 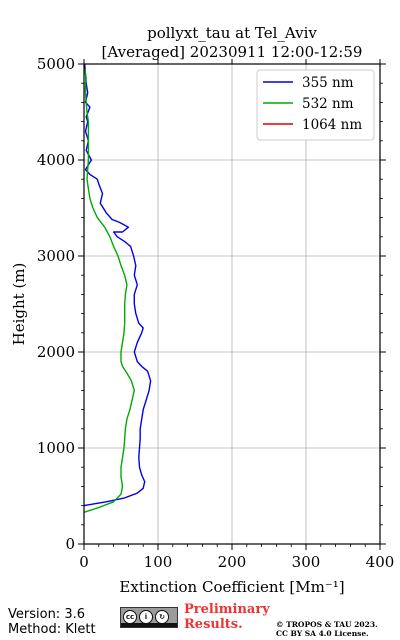 I want to click on legend-items: 355 nm 532 nm 1064 nm, so click(x=312, y=104).